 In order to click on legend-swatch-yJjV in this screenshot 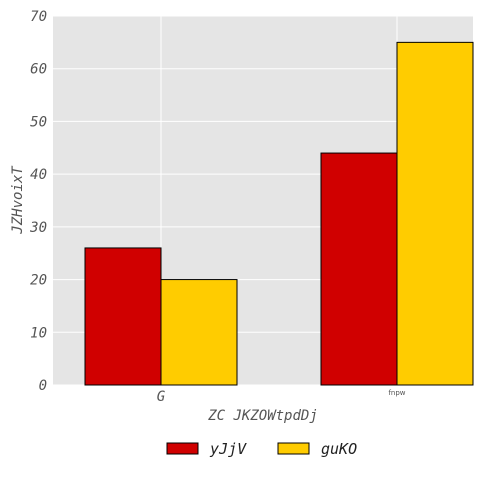, I will do `click(182, 448)`.